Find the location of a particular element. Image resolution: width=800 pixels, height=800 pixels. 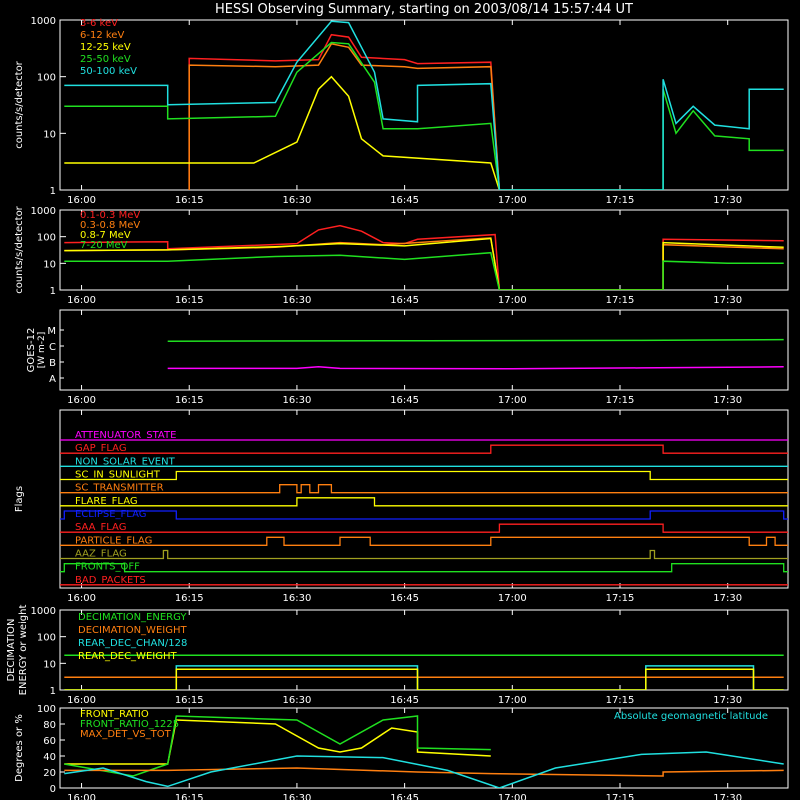

flag-label: ATTENUATOR_STATE is located at coordinates (125, 435).